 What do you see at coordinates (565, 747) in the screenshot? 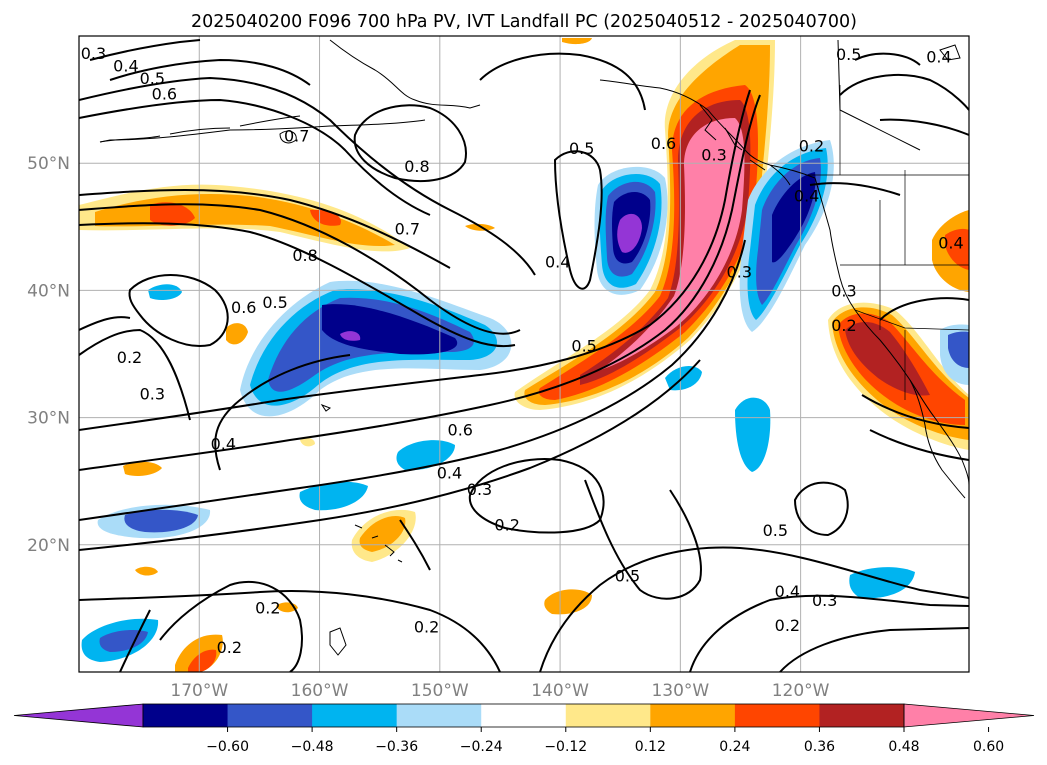
I see `colorbar-tick-label: −0.12` at bounding box center [565, 747].